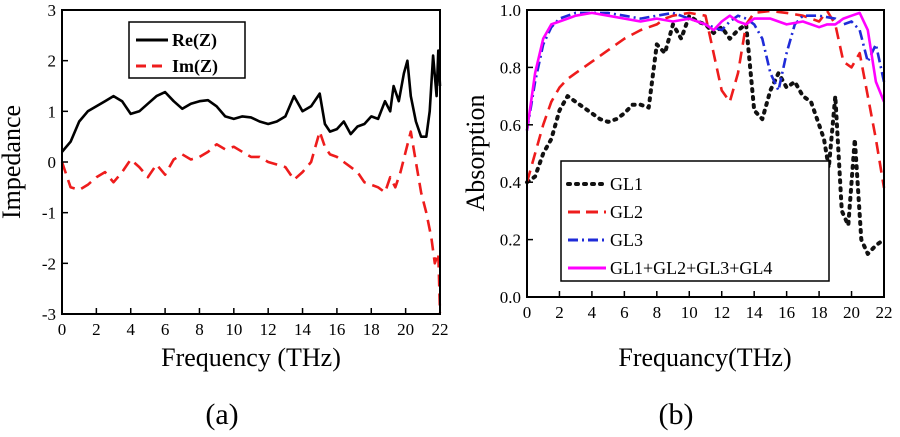  Describe the element at coordinates (626, 212) in the screenshot. I see `legend-label-gl2: GL2` at that location.